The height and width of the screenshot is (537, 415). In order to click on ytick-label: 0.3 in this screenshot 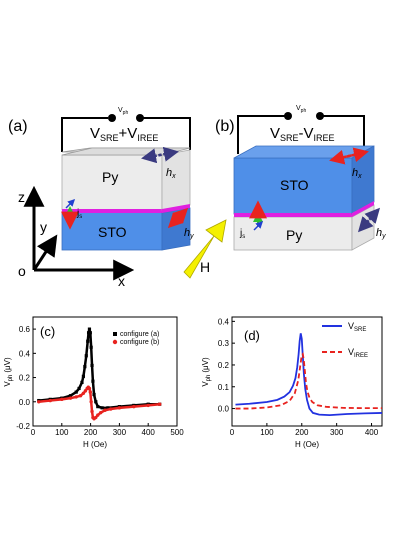, I will do `click(224, 343)`.